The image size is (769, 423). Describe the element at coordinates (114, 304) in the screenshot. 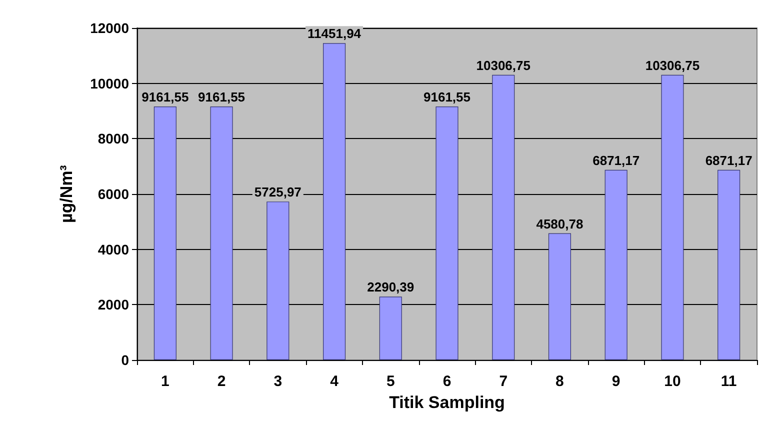

I see `y-tick-label: 2000` at that location.